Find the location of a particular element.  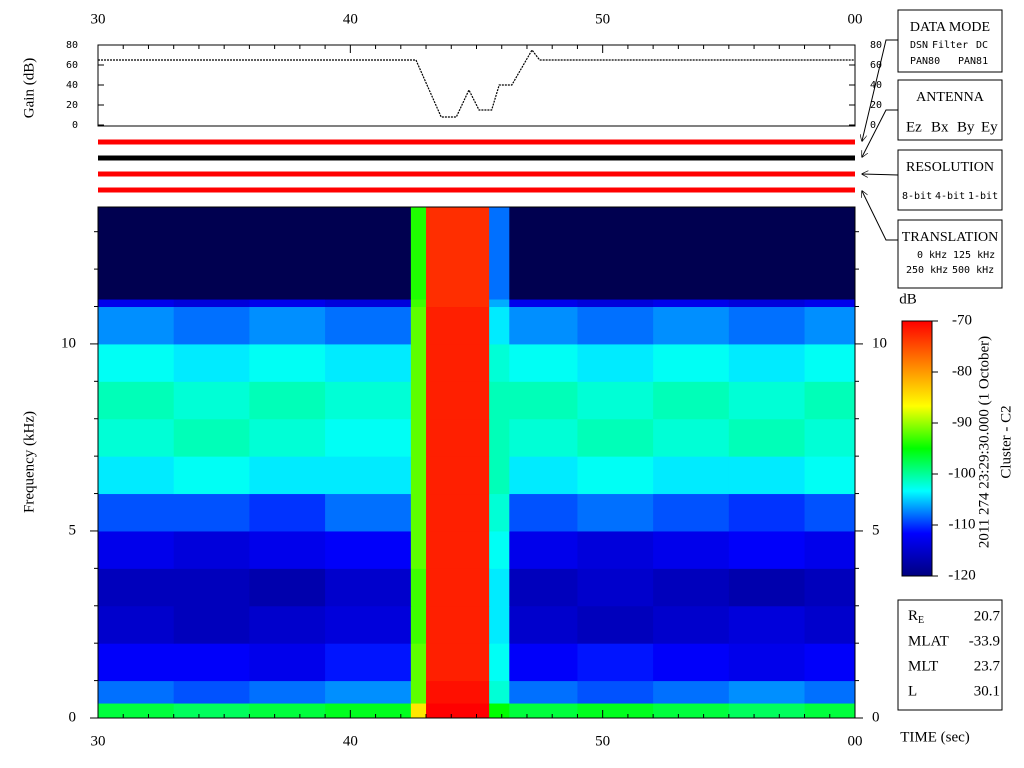

x-tick-label: 00 is located at coordinates (855, 741).